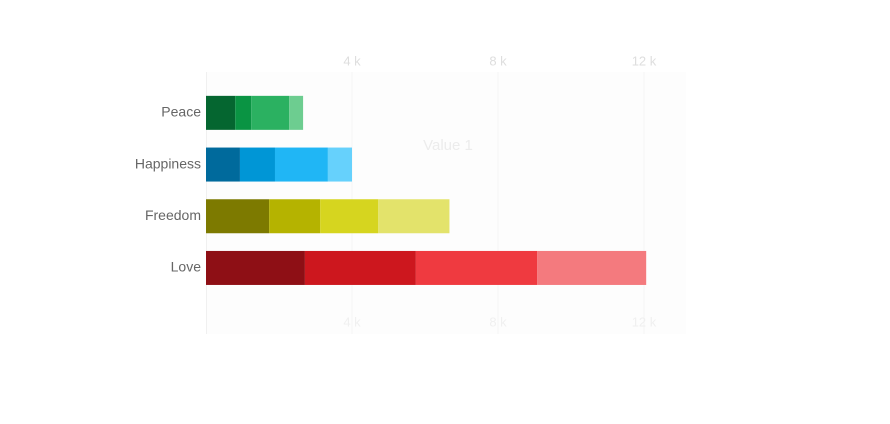 The image size is (890, 424). I want to click on x-tick-label: 8 k, so click(498, 60).